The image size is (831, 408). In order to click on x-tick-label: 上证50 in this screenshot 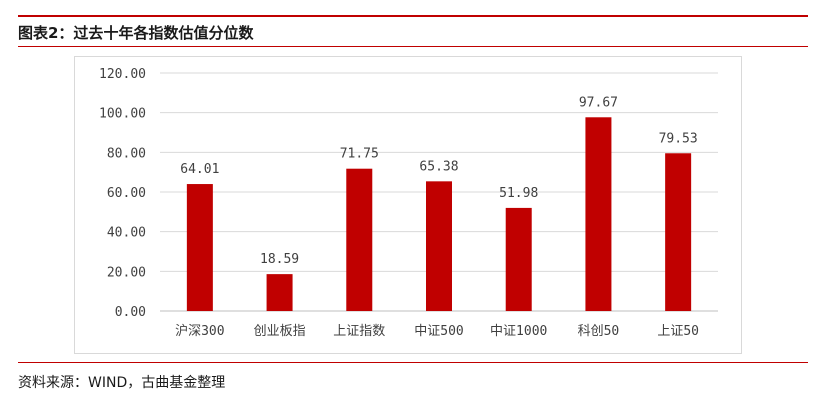, I will do `click(678, 331)`.